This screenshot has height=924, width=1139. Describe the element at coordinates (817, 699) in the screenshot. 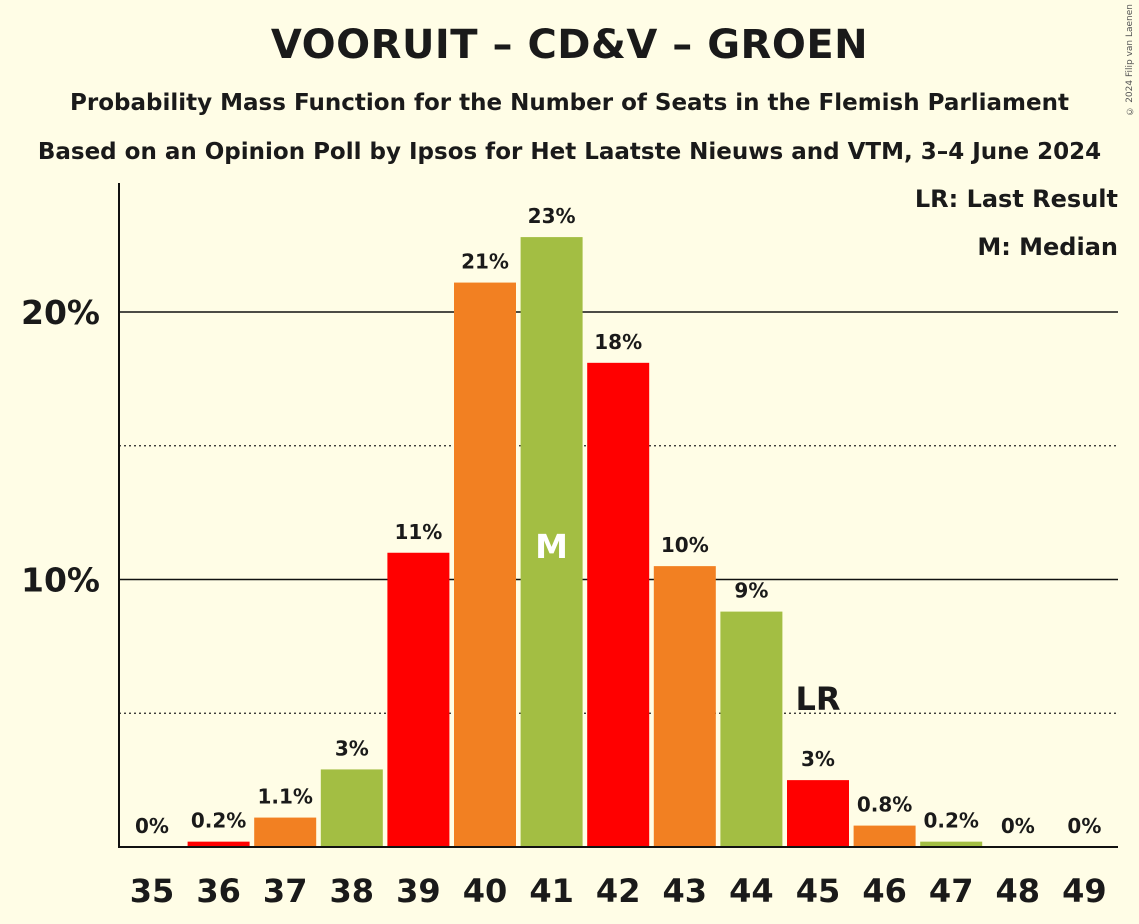

I see `last-result-marker: LR` at that location.